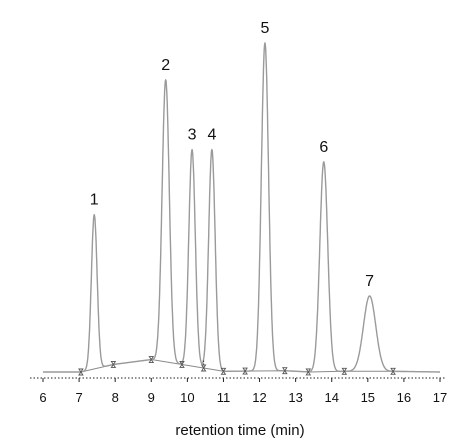 Image resolution: width=474 pixels, height=440 pixels. I want to click on x-tick-label: 7, so click(78, 397).